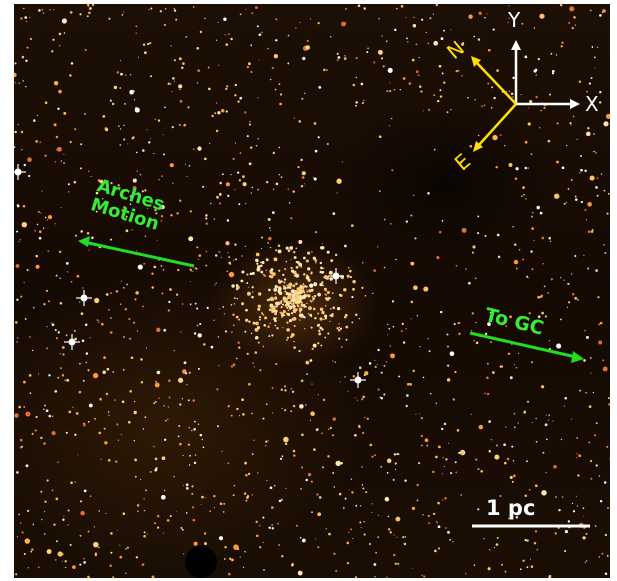 The width and height of the screenshot is (617, 581). Describe the element at coordinates (592, 104) in the screenshot. I see `compass-x-label: X` at that location.